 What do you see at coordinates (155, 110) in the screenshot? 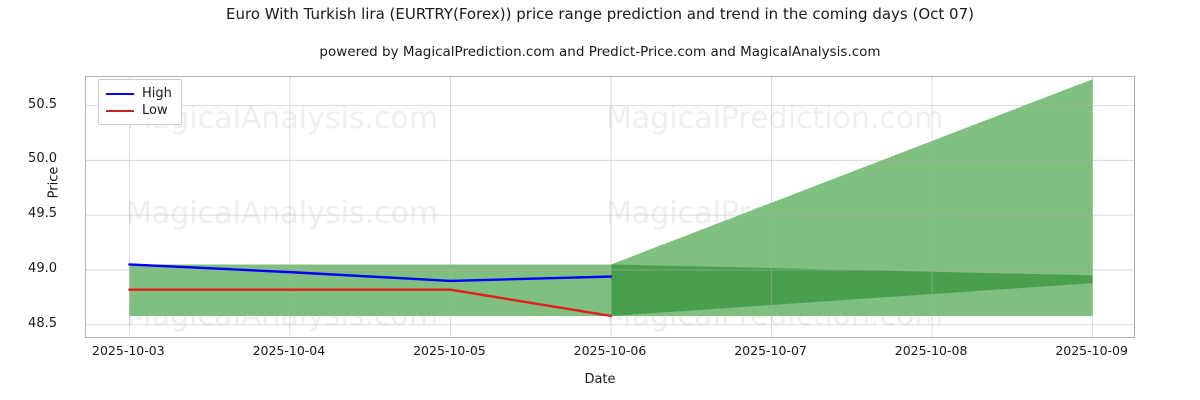
I see `legend-label-low: Low` at bounding box center [155, 110].